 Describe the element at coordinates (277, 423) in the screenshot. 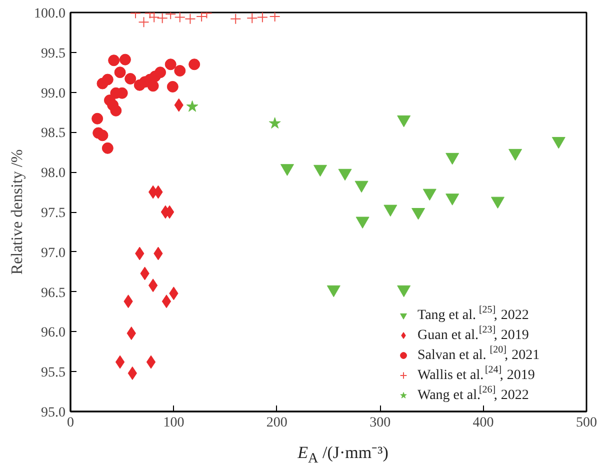

I see `x-tick-label: 200` at that location.